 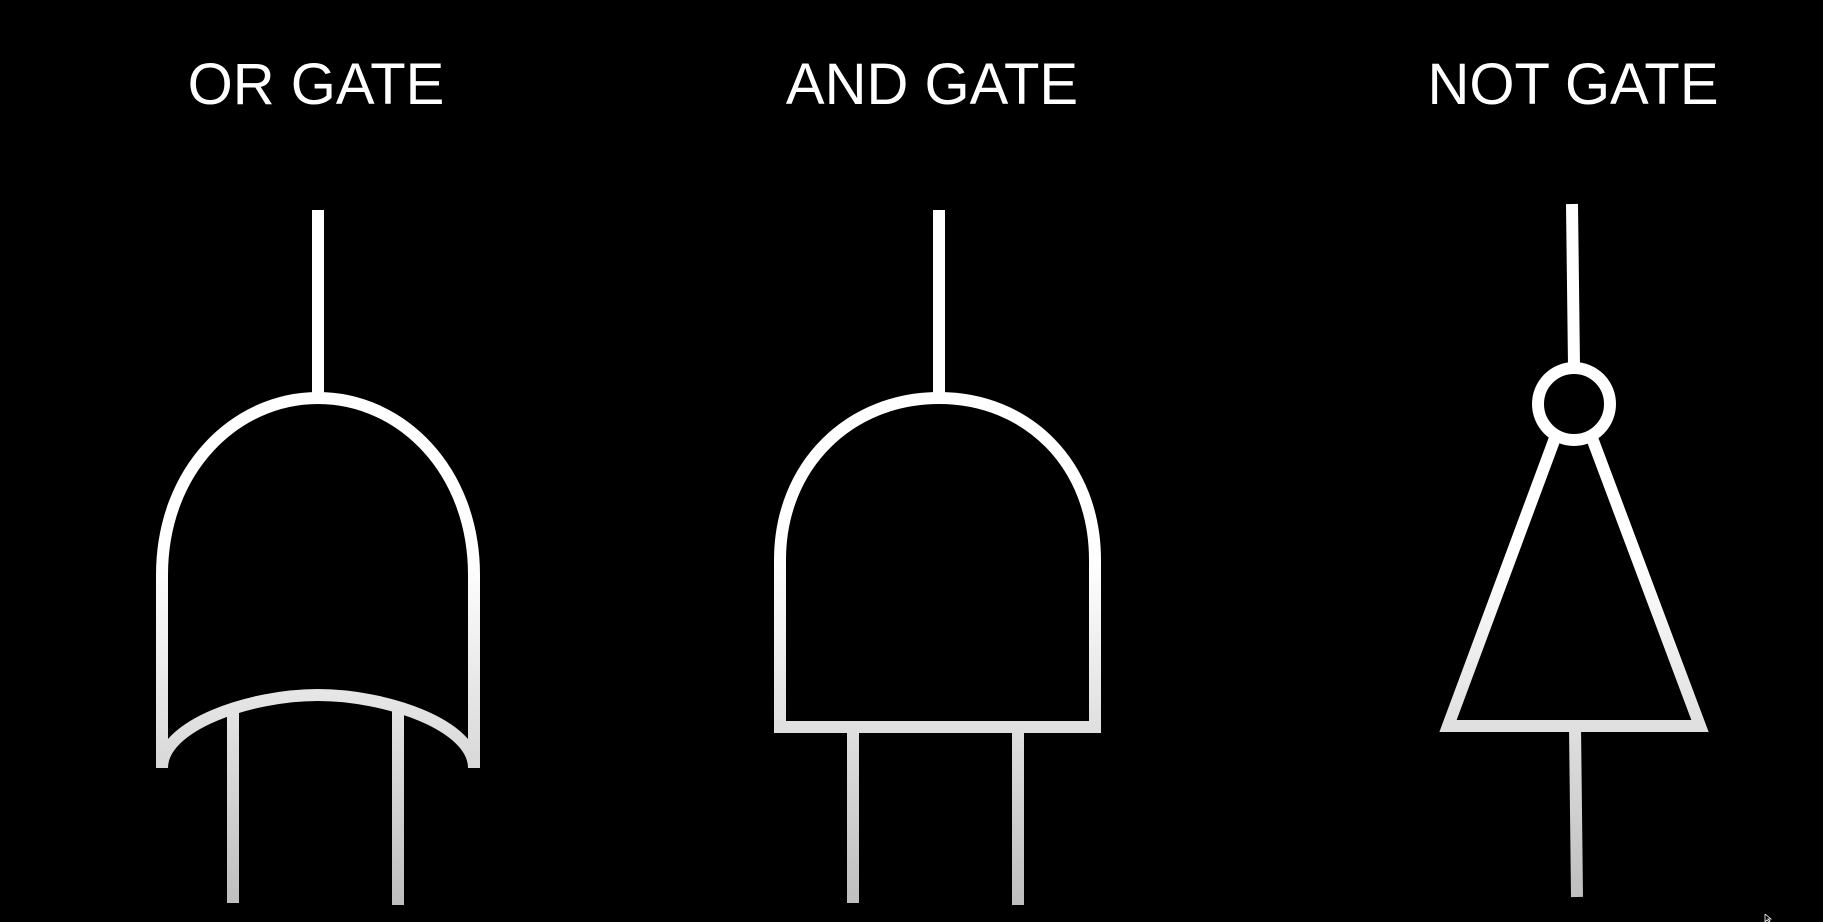 What do you see at coordinates (932, 84) in the screenshot?
I see `and-gate-title: AND GATE` at bounding box center [932, 84].